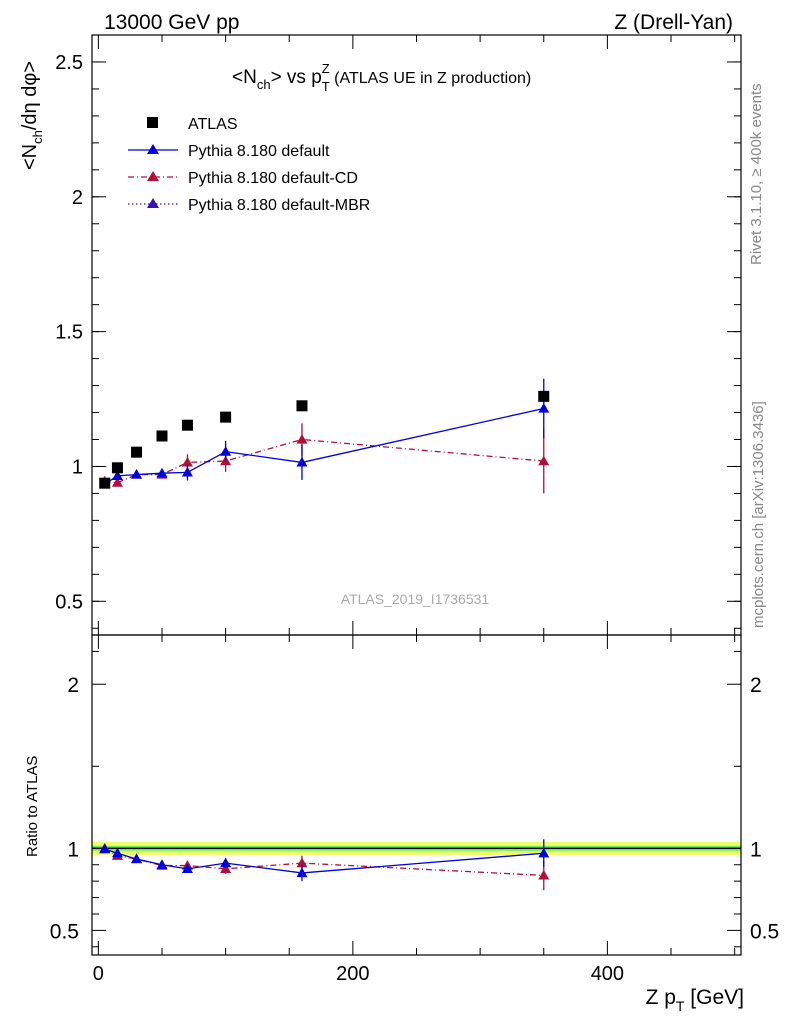  Describe the element at coordinates (756, 685) in the screenshot. I see `ratio-ytick-label-right: 2` at that location.